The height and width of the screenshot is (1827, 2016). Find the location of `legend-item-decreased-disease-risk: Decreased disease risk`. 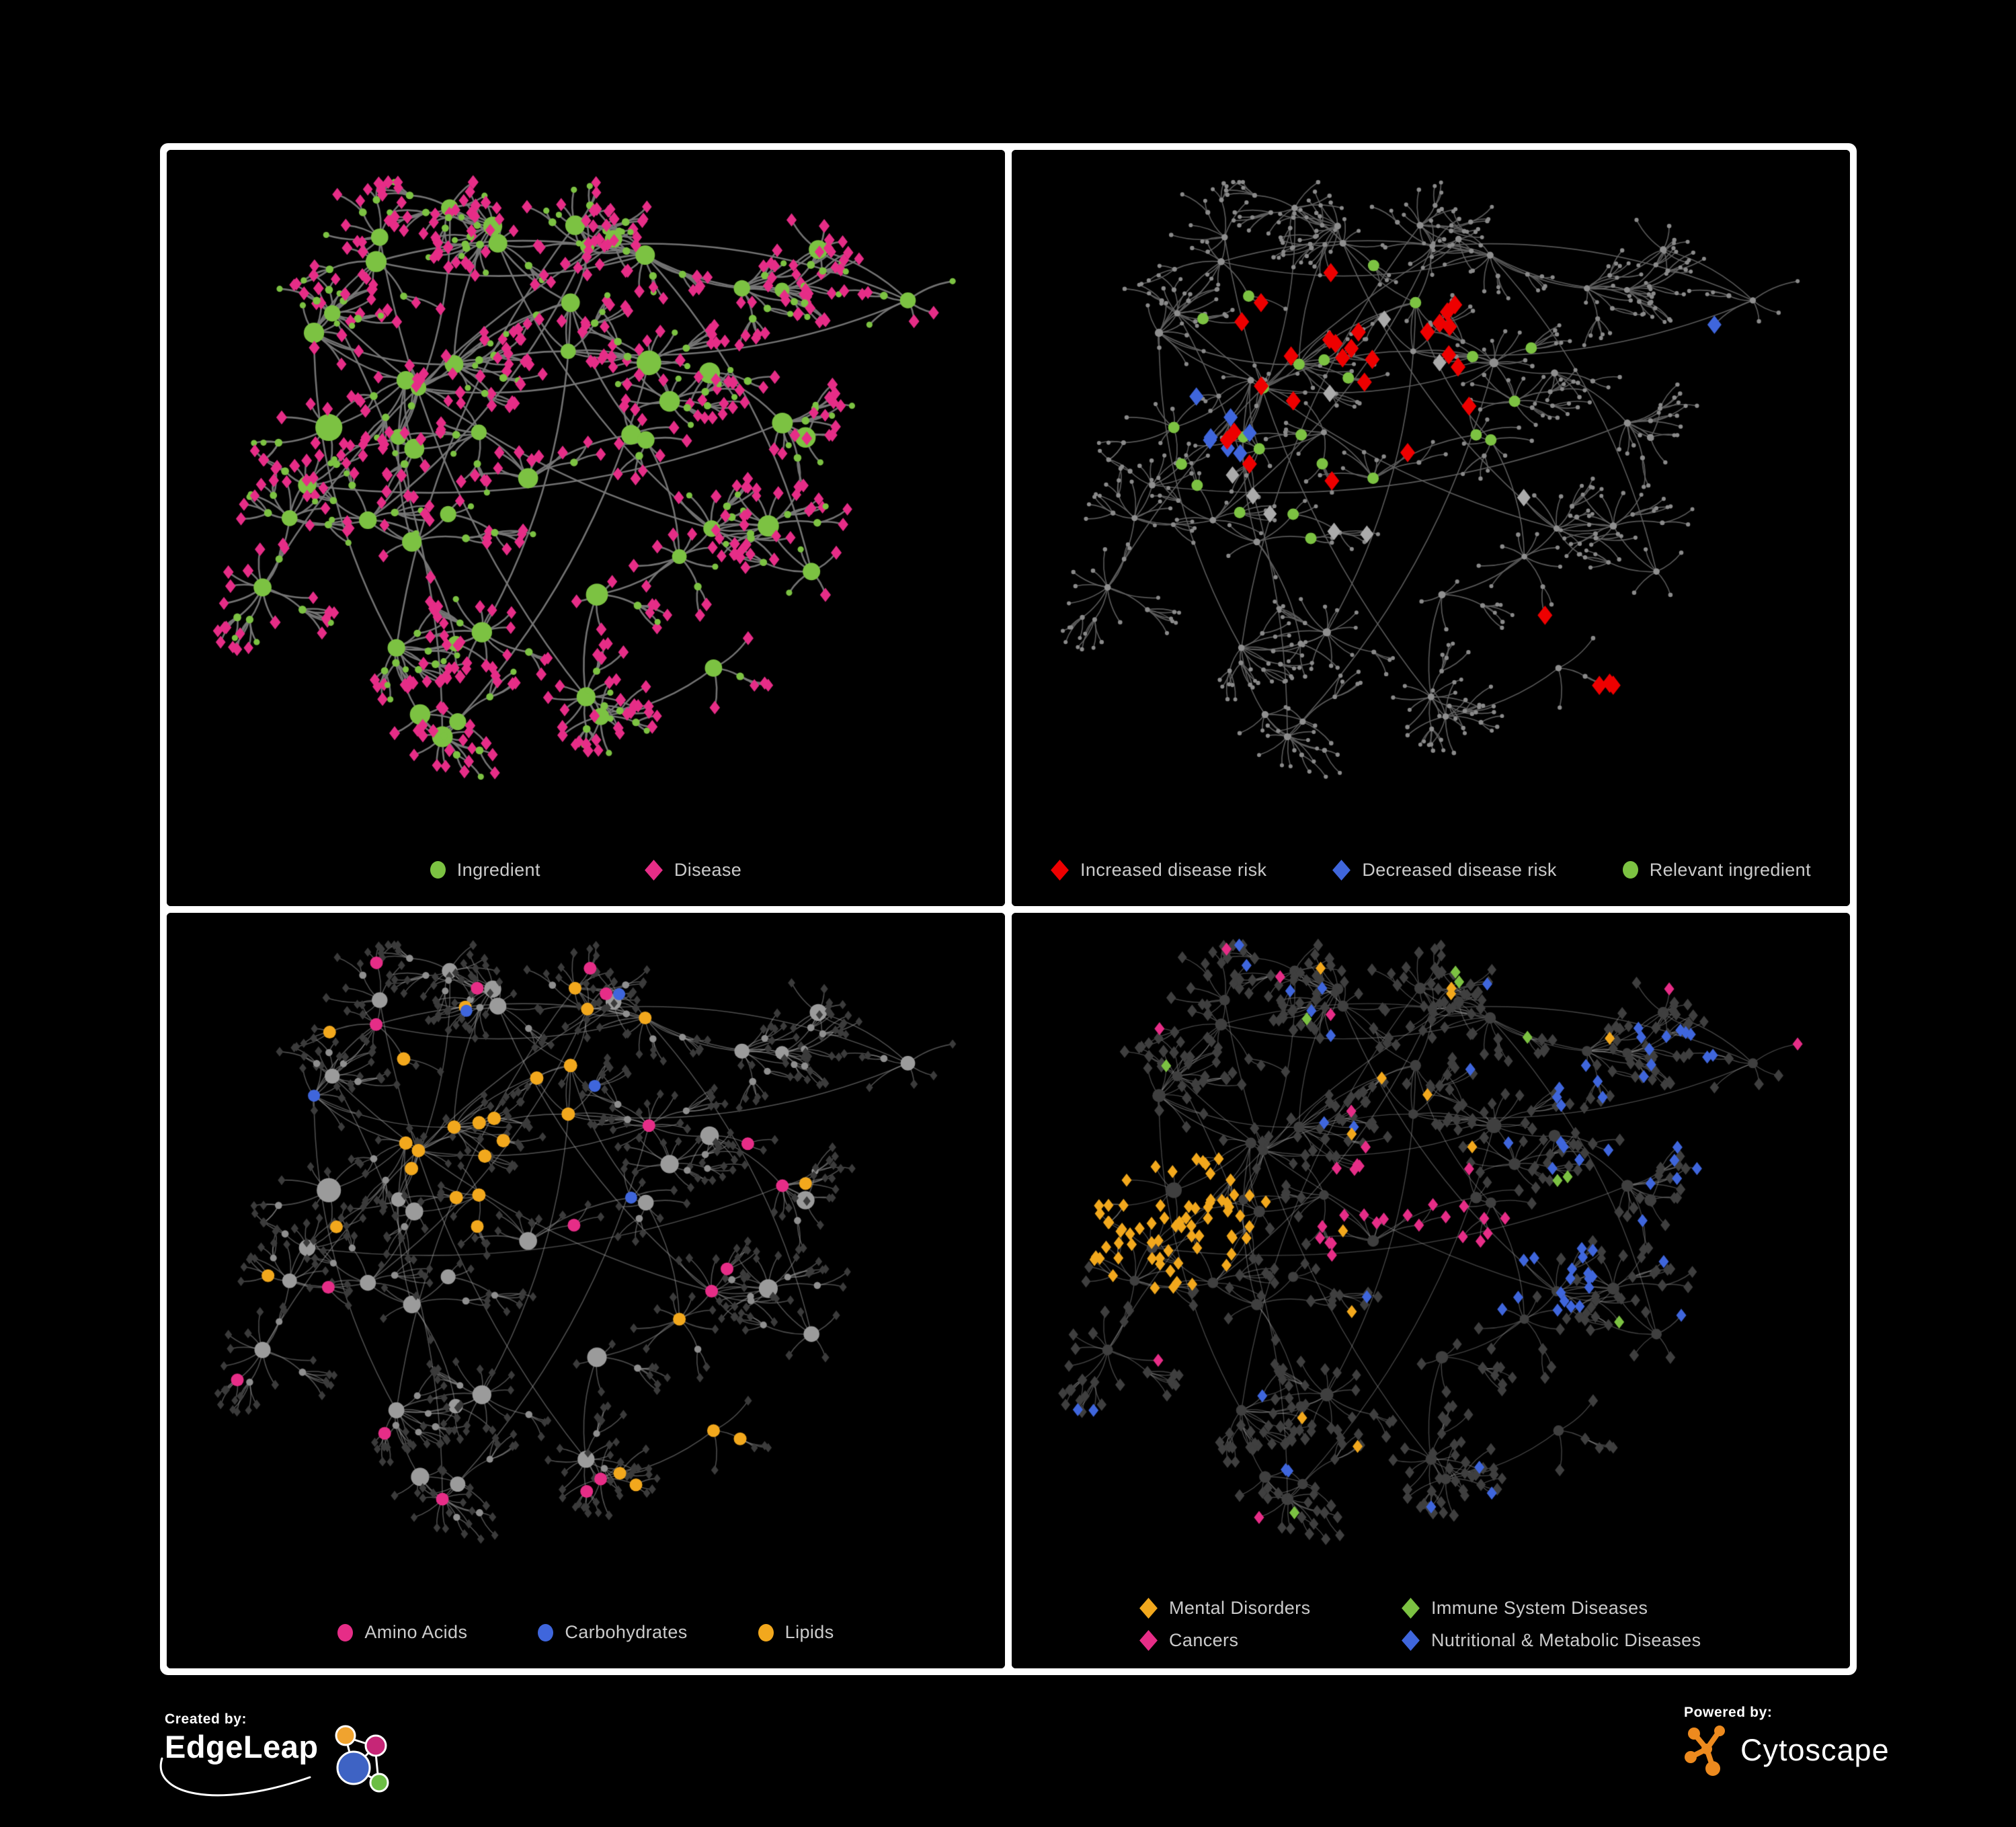

legend-item-decreased-disease-risk: Decreased disease risk is located at coordinates (1444, 870).